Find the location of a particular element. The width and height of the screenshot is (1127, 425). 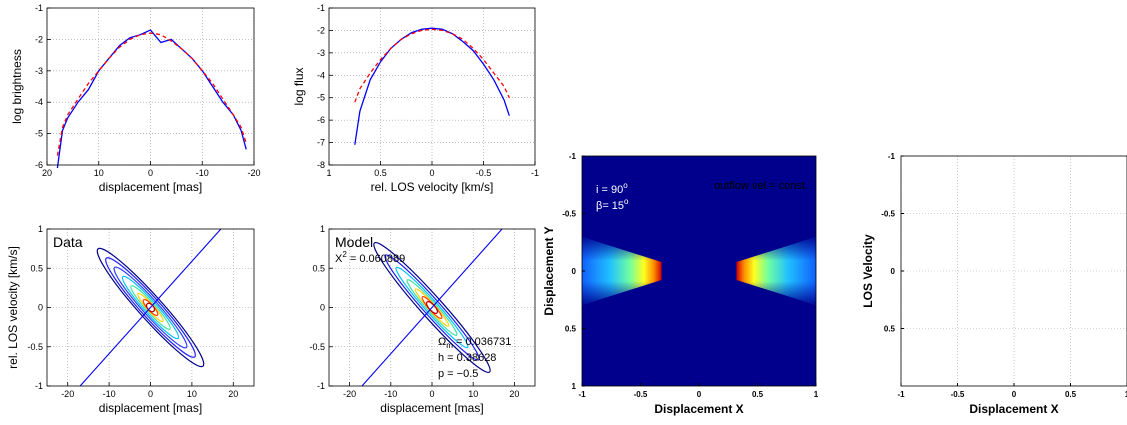

beta-sup: o is located at coordinates (626, 201).